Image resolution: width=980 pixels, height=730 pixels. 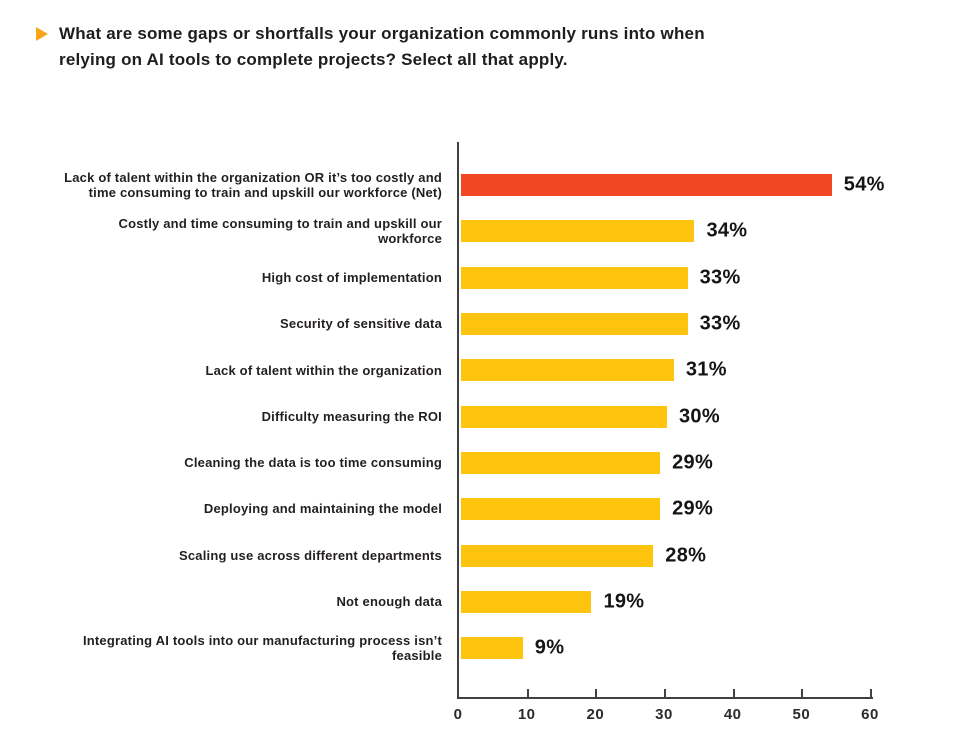 I want to click on x-axis-tick-label: 50, so click(x=801, y=714).